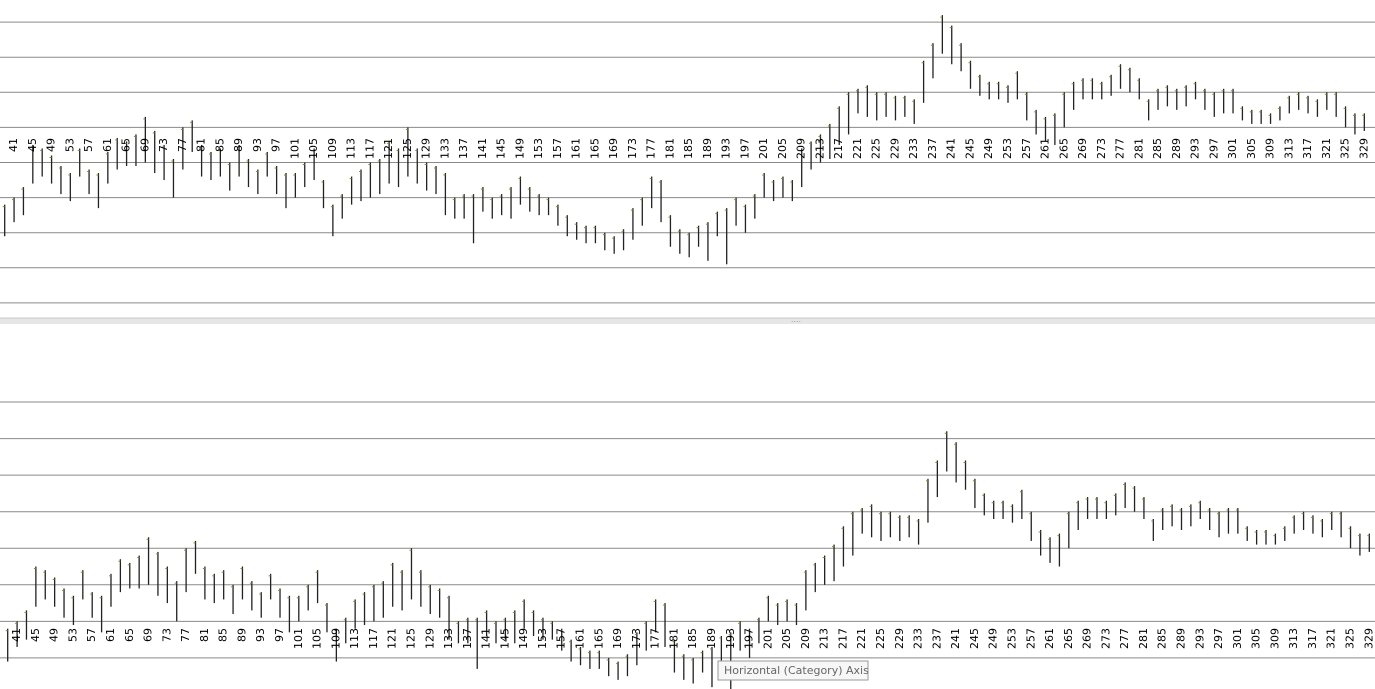 This screenshot has height=689, width=1375. Describe the element at coordinates (486, 638) in the screenshot. I see `x-tick-label: 141` at that location.